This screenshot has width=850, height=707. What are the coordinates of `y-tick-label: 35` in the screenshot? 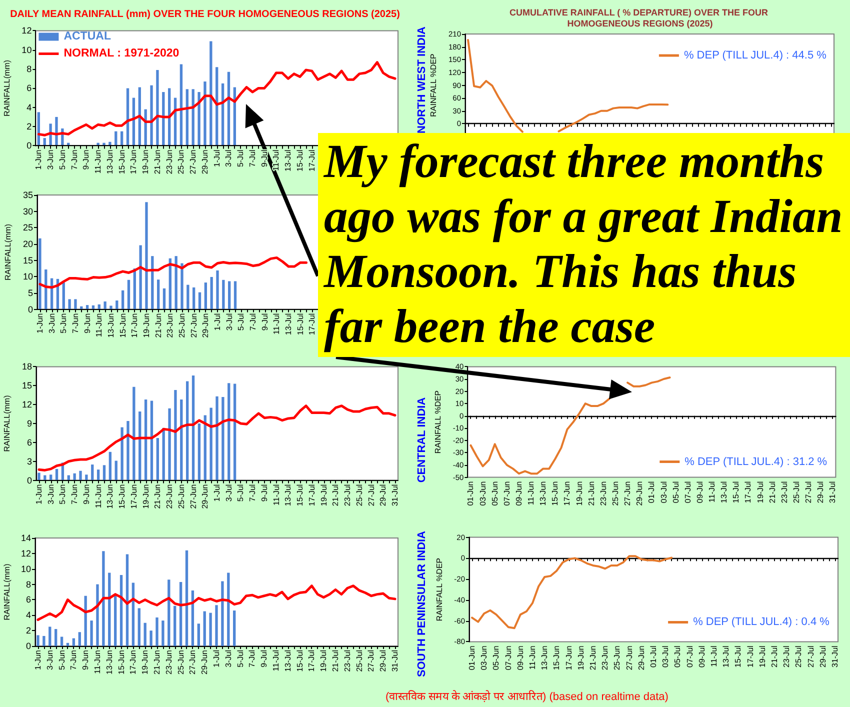 It's located at (27, 195).